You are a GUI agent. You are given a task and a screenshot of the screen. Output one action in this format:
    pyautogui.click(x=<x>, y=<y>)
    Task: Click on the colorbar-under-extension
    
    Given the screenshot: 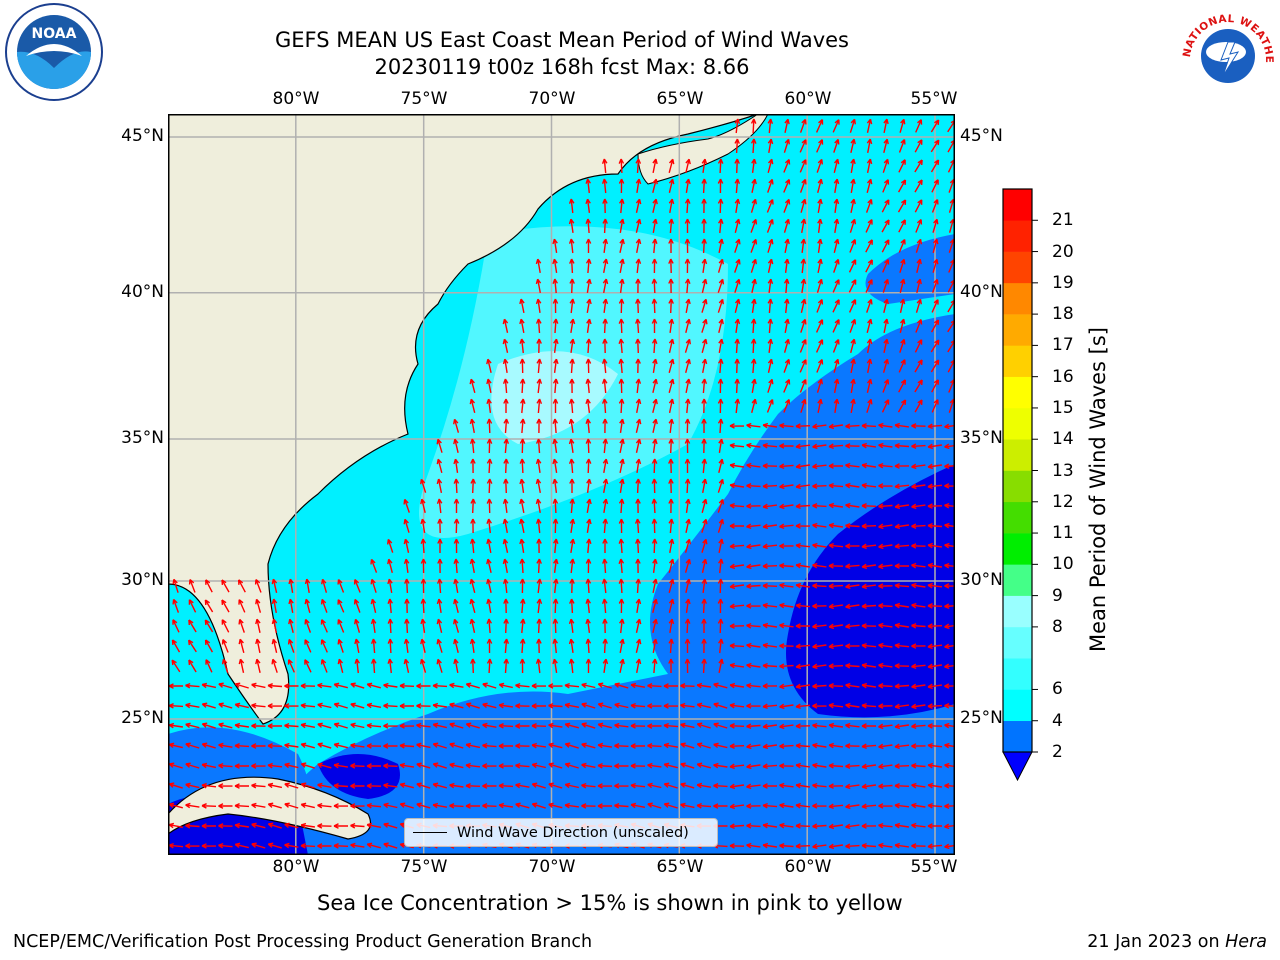 What is the action you would take?
    pyautogui.click(x=1017, y=766)
    